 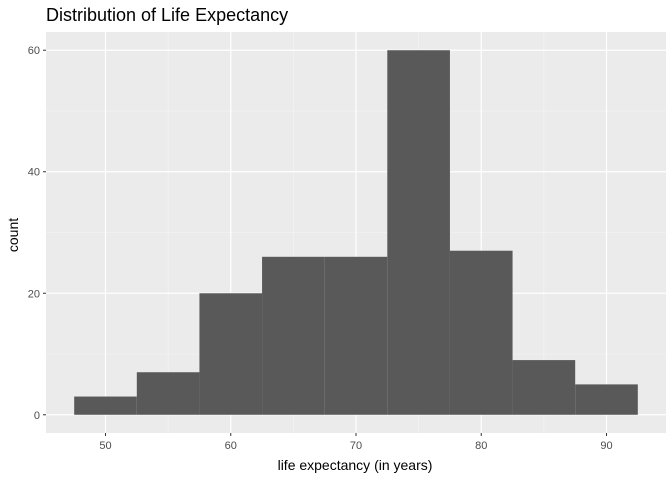 I want to click on x-tick-label: 70, so click(x=356, y=446).